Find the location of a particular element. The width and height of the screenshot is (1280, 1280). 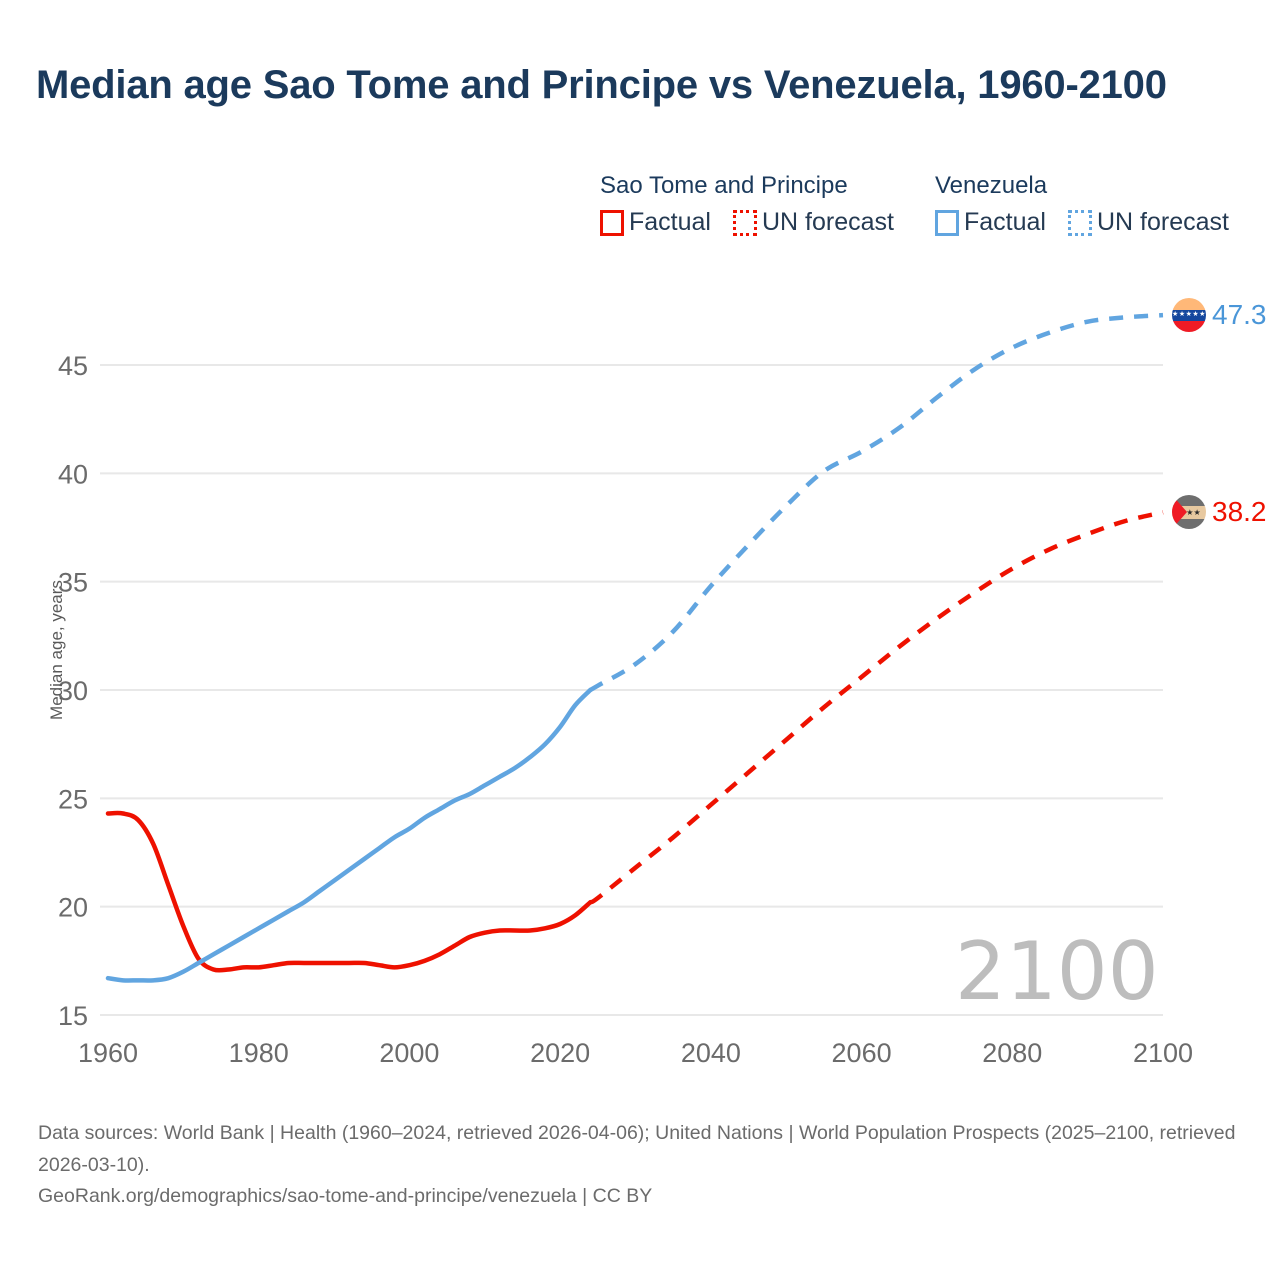

y-tick-label: 45 is located at coordinates (73, 366).